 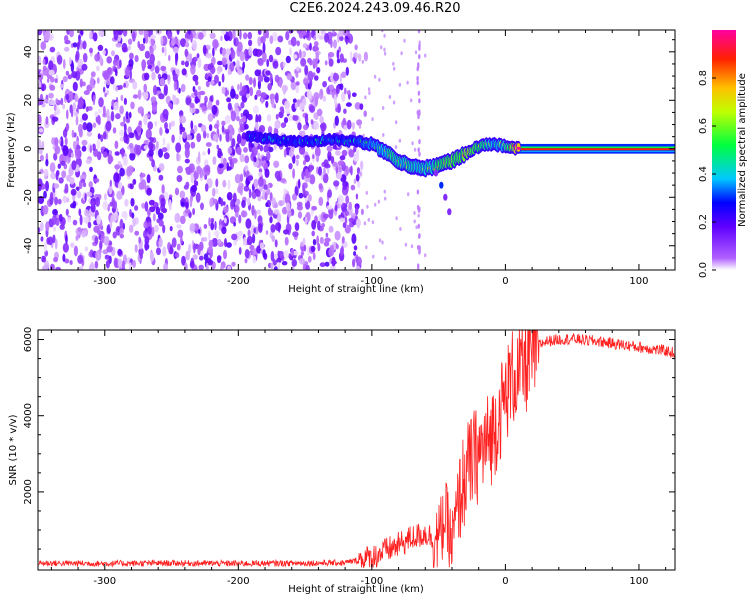 What do you see at coordinates (28, 100) in the screenshot?
I see `y-tick-label: 20` at bounding box center [28, 100].